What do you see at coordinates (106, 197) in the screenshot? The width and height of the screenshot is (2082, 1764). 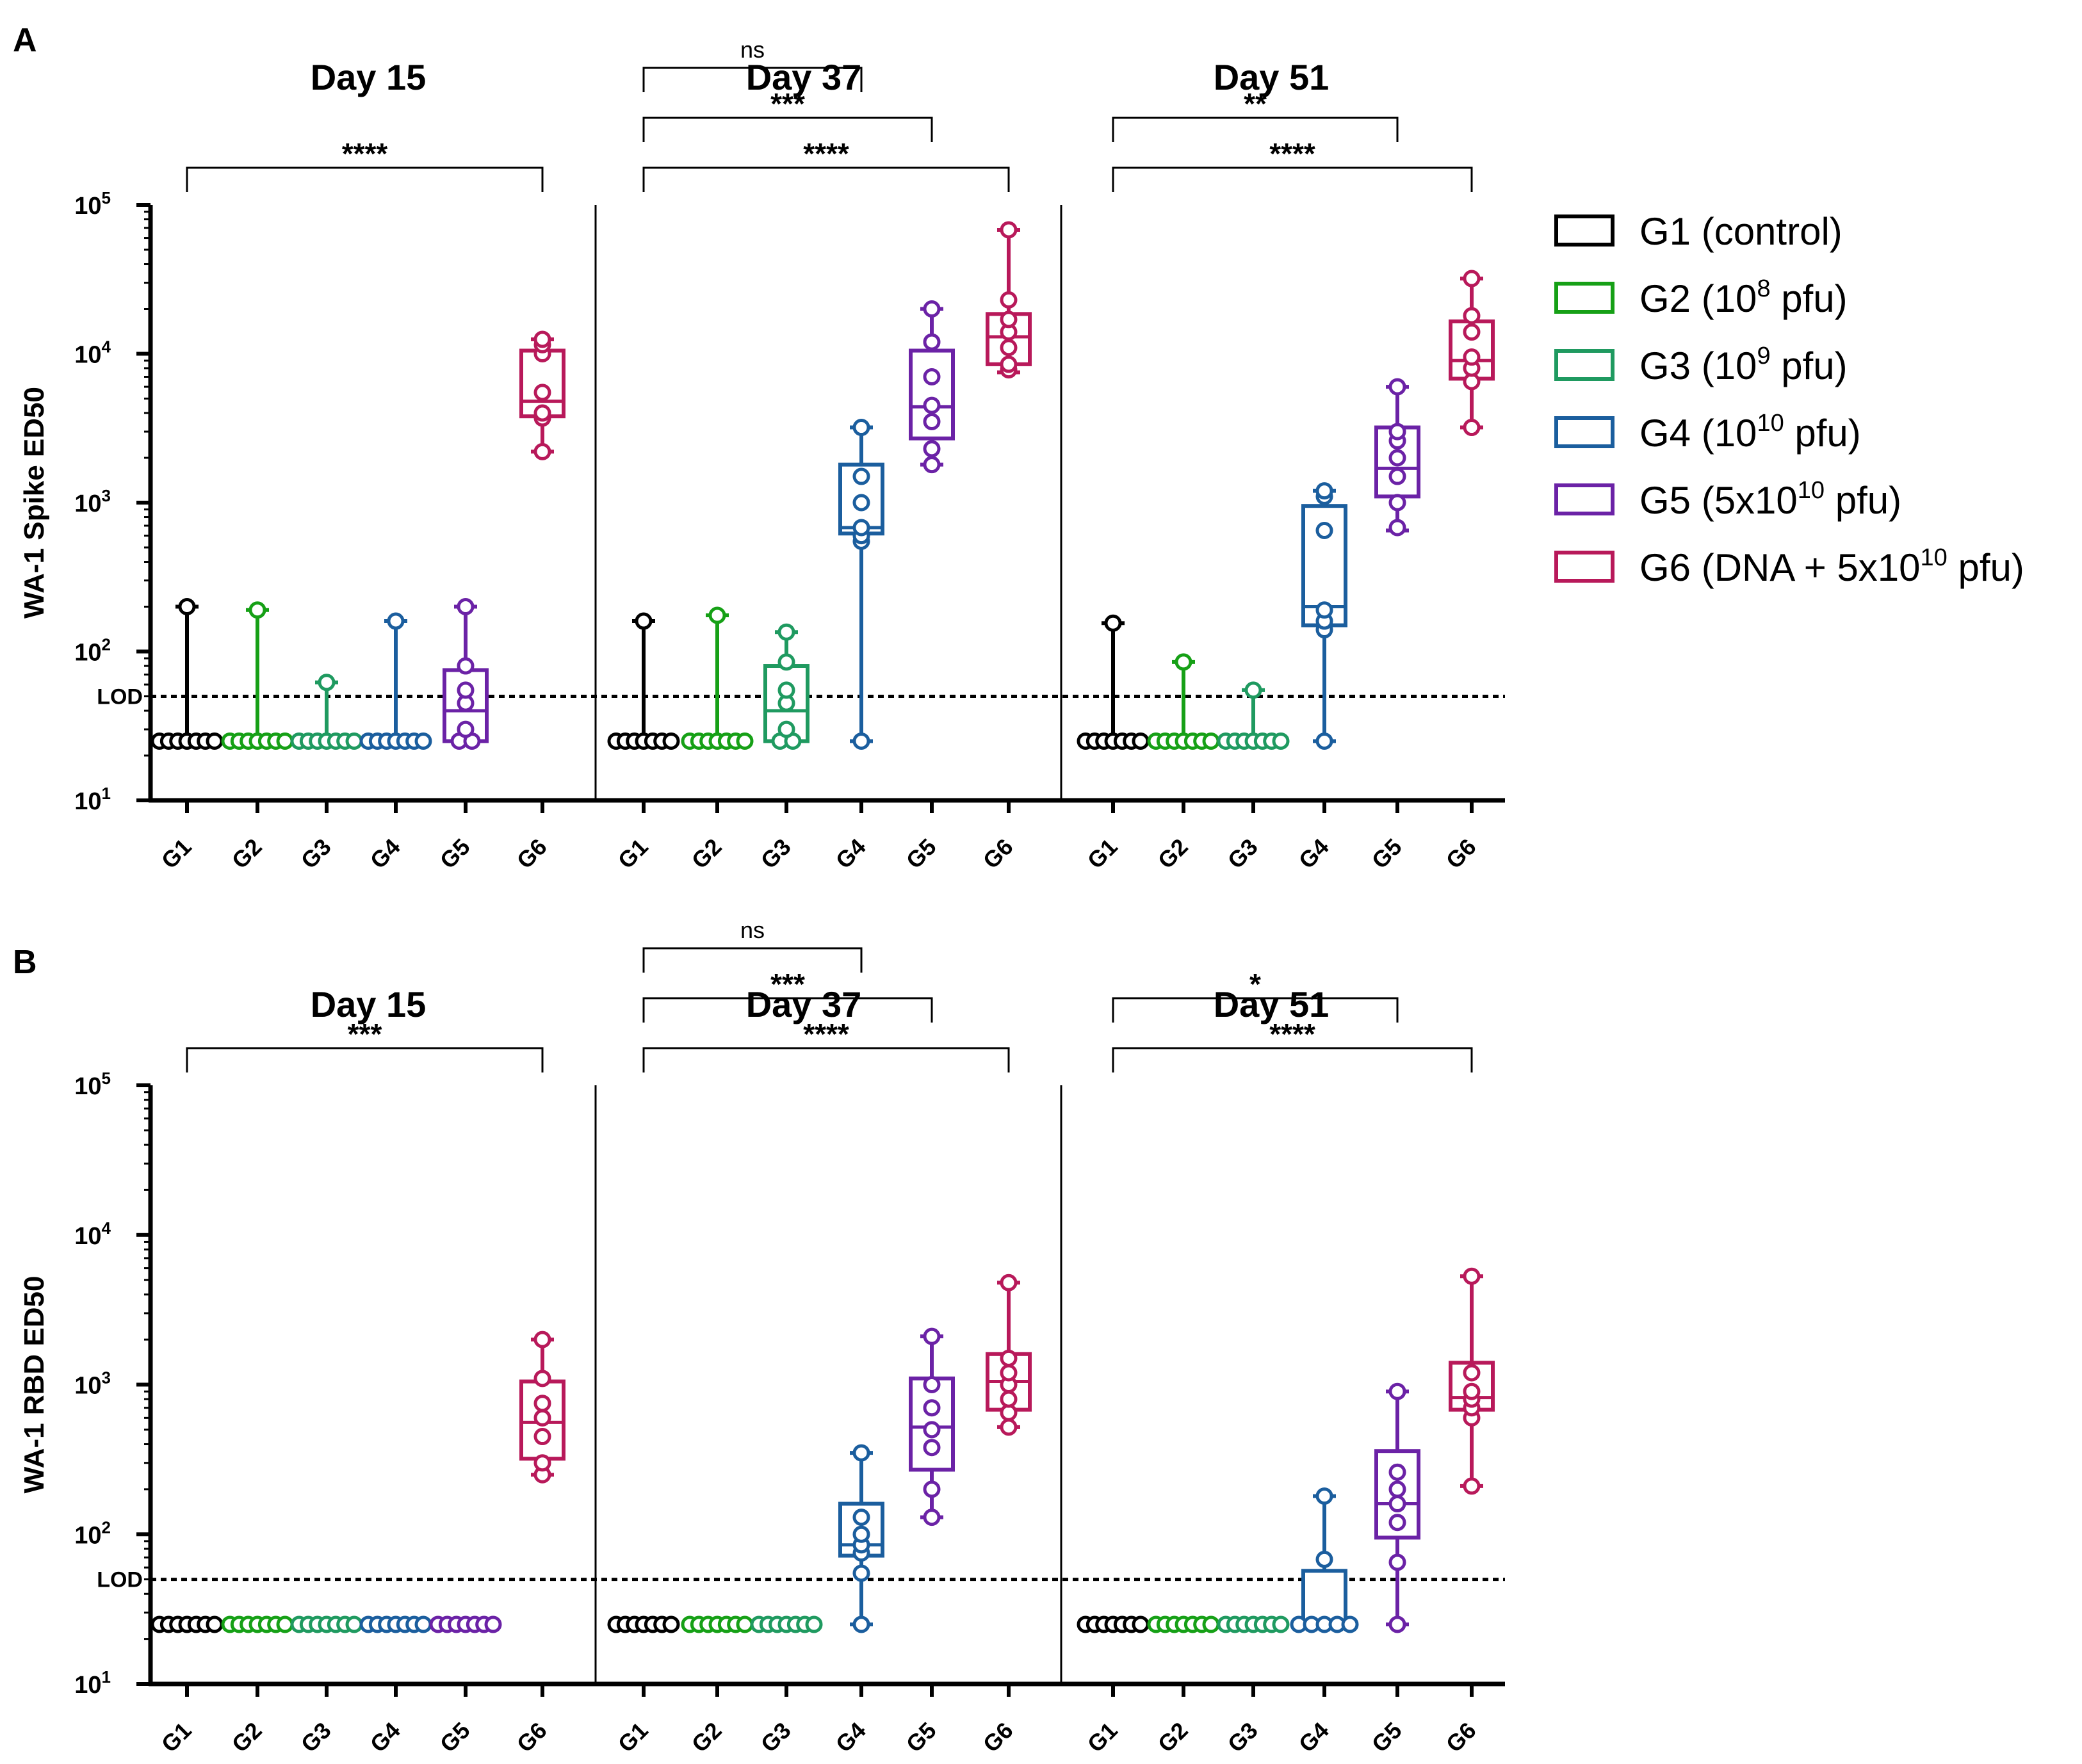 I see `y-tick-exponent: 5` at bounding box center [106, 197].